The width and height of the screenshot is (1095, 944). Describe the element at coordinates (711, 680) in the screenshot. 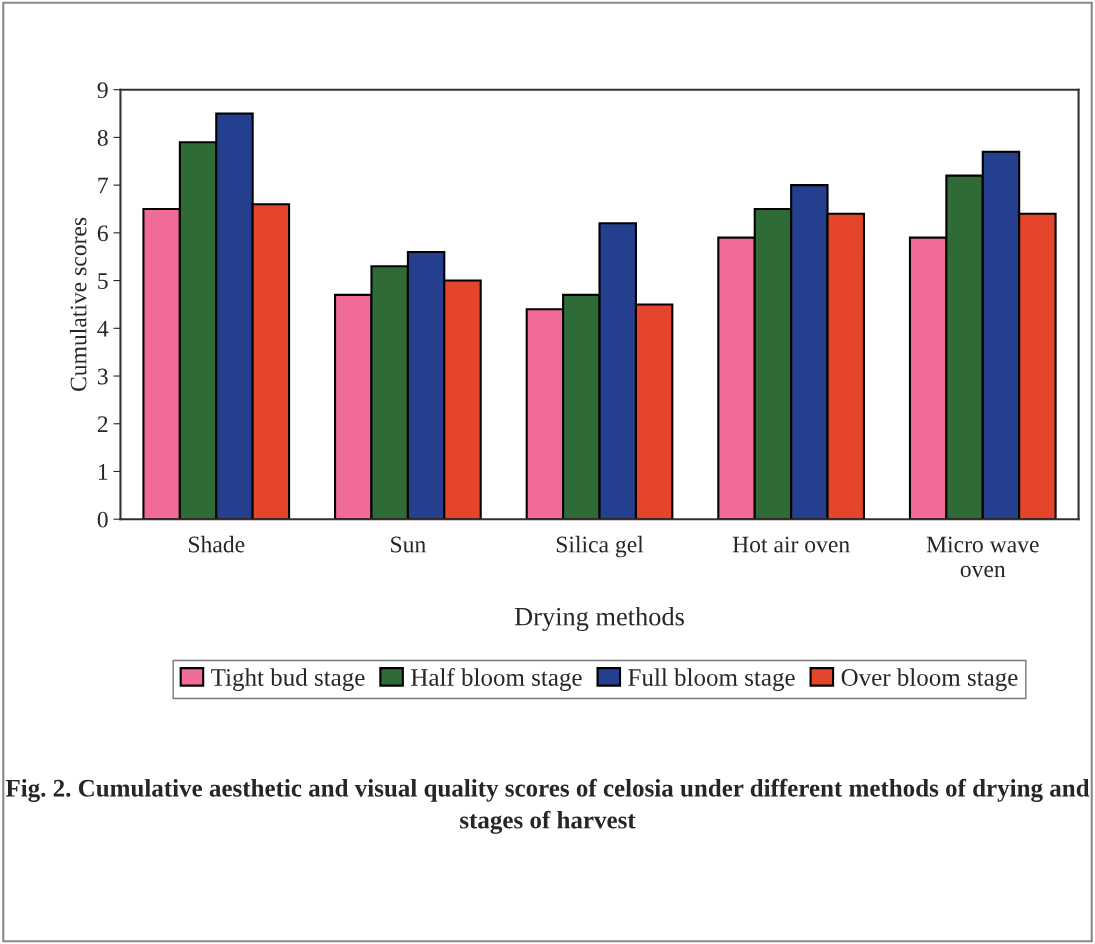

I see `legend-label: Full bloom stage` at that location.